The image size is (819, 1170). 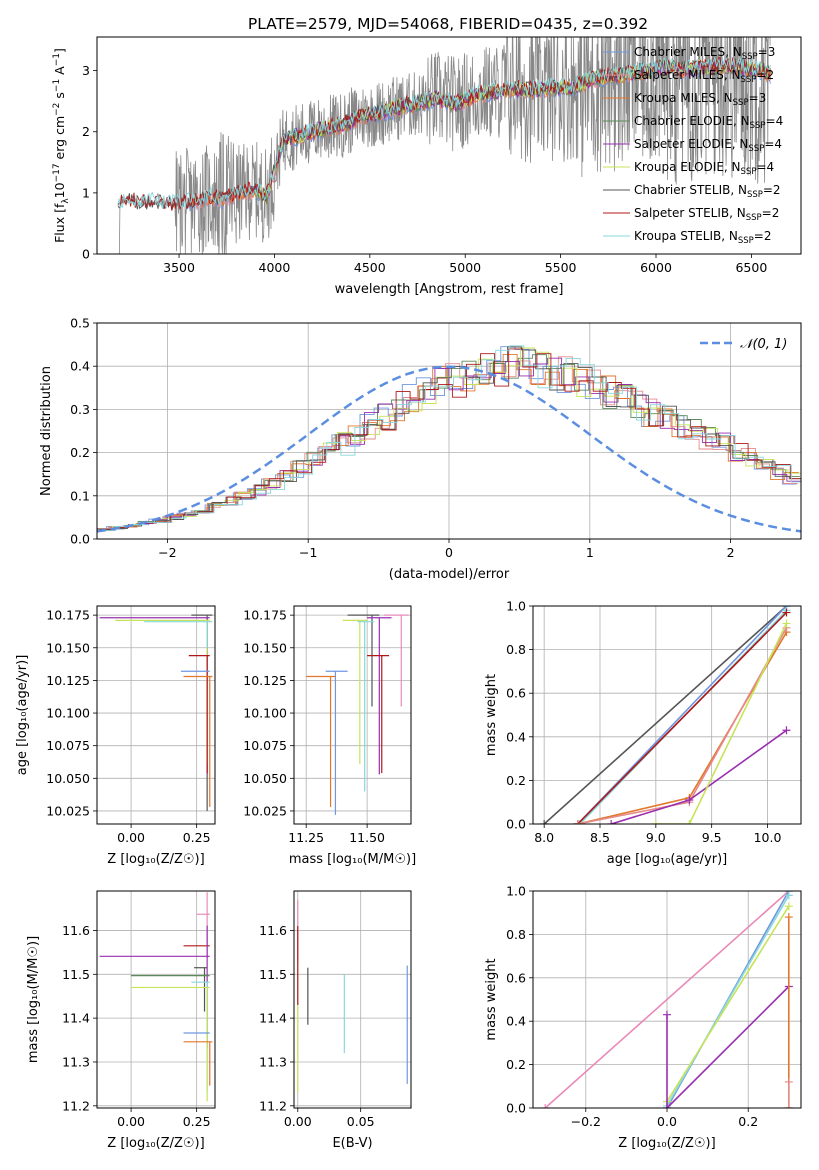 What do you see at coordinates (68, 778) in the screenshot?
I see `y-tick-label: 10.050` at bounding box center [68, 778].